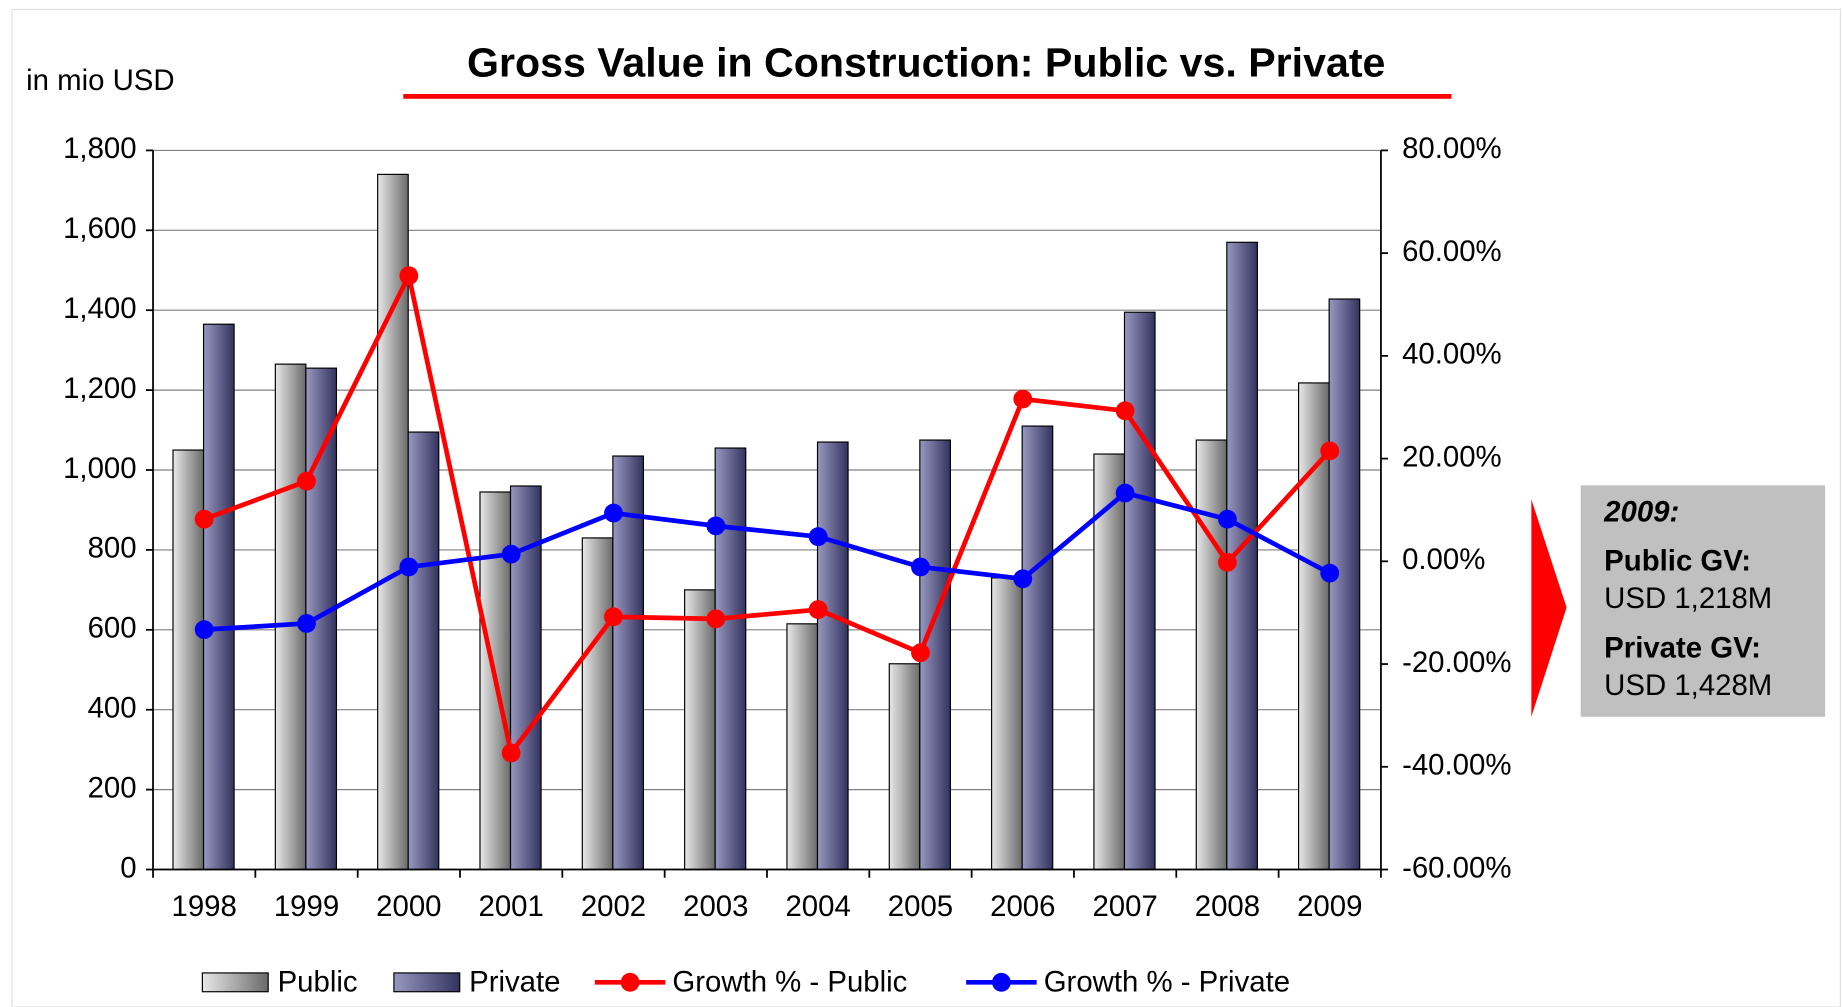 This screenshot has width=1843, height=1007. Describe the element at coordinates (1329, 906) in the screenshot. I see `x-tick-label: 2009` at that location.